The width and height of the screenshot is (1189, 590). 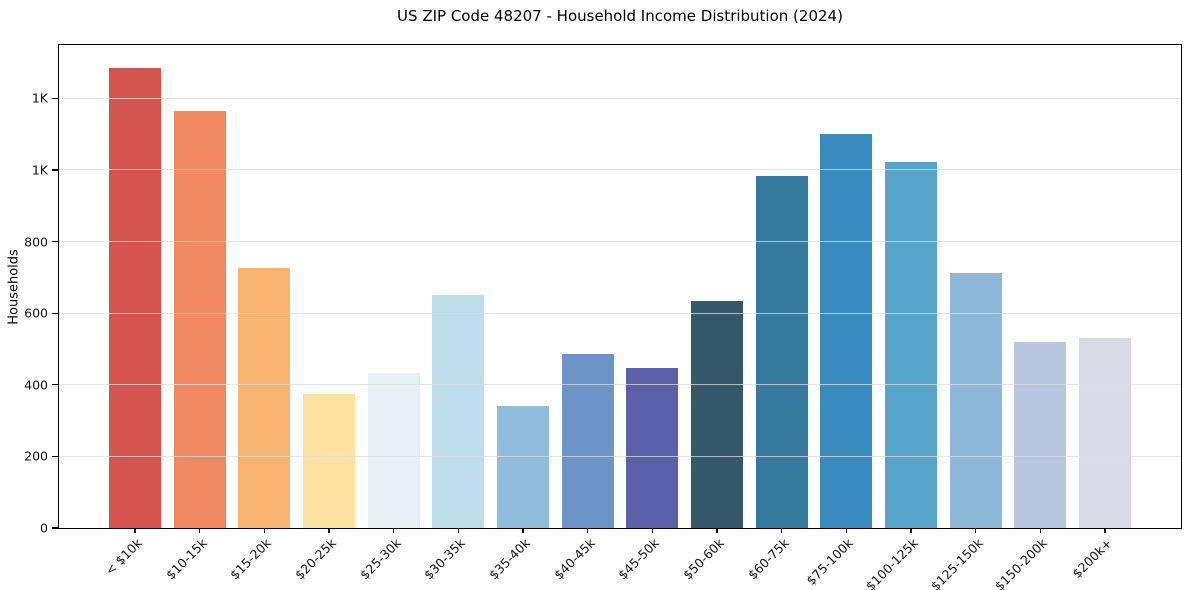 What do you see at coordinates (44, 528) in the screenshot?
I see `y-tick-label: 0` at bounding box center [44, 528].